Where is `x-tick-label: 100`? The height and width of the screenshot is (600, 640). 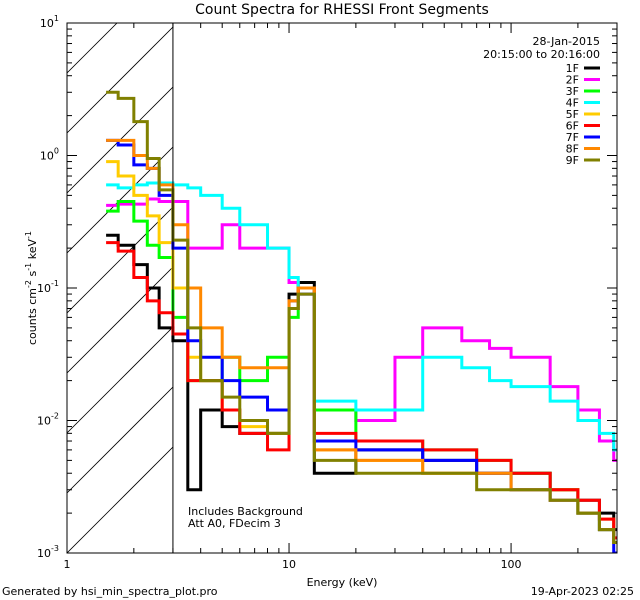 x-tick-label: 100 is located at coordinates (511, 564).